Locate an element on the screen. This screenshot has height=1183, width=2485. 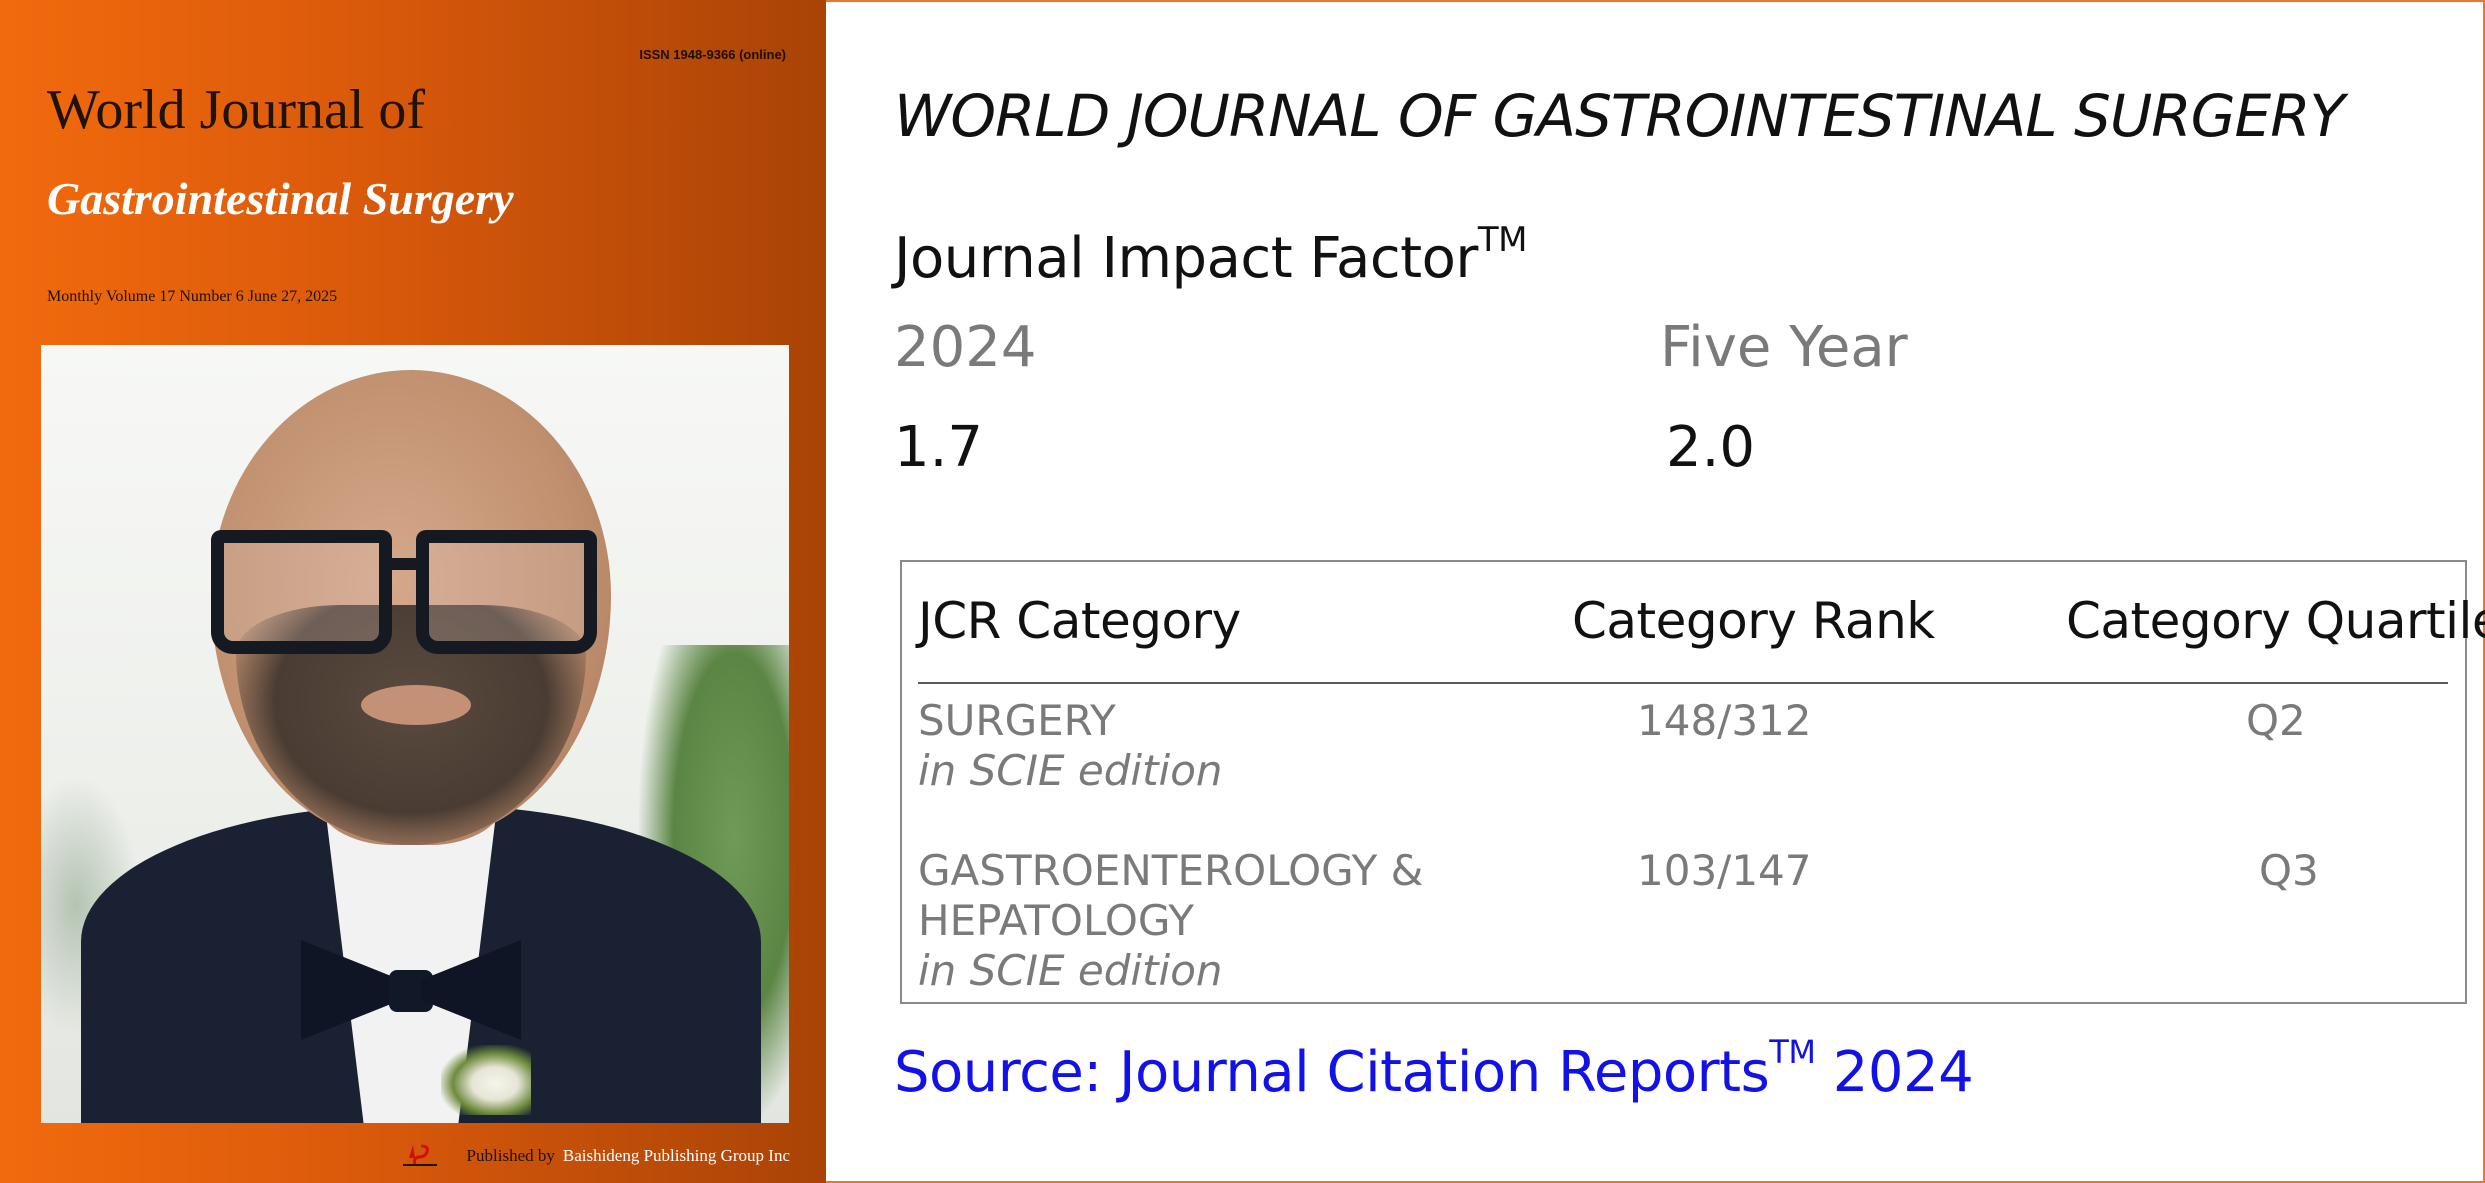
impact-factor-title-text: Journal Impact Factor is located at coordinates (1186, 258).